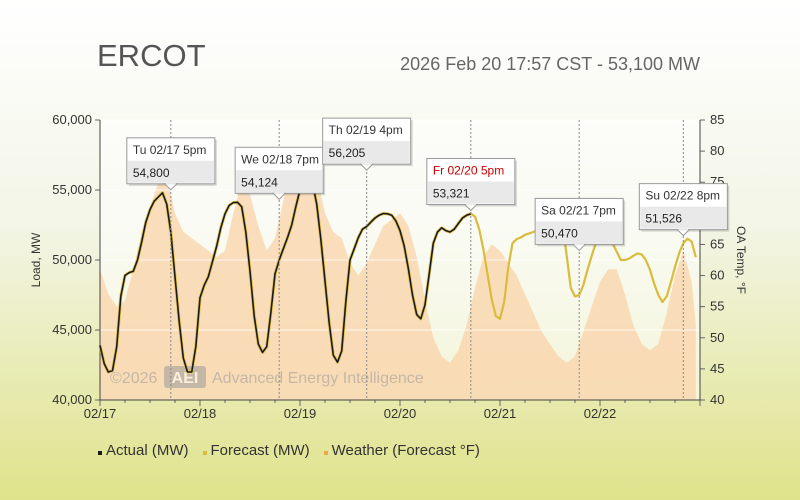 This screenshot has height=500, width=800. Describe the element at coordinates (318, 378) in the screenshot. I see `watermark-company: Advanced Energy Intelligence` at that location.